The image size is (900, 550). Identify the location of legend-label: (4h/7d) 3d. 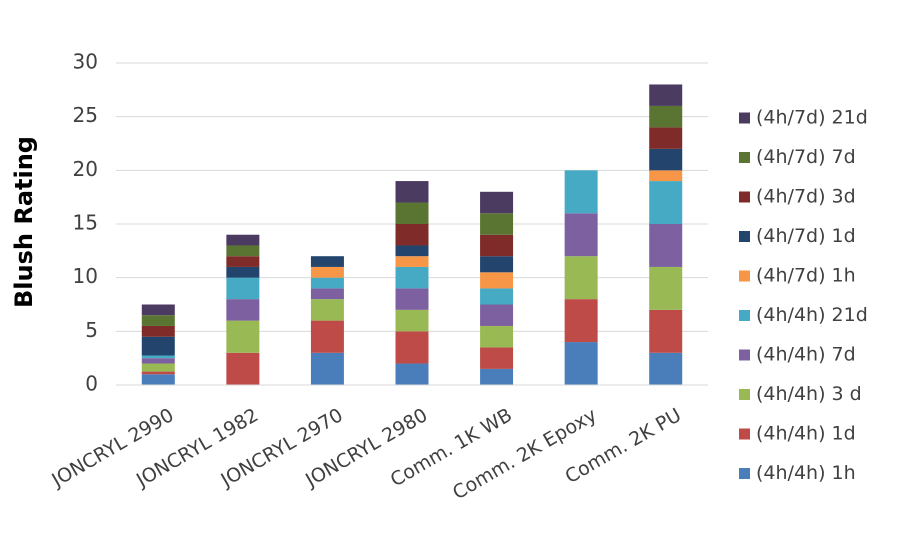
(806, 197).